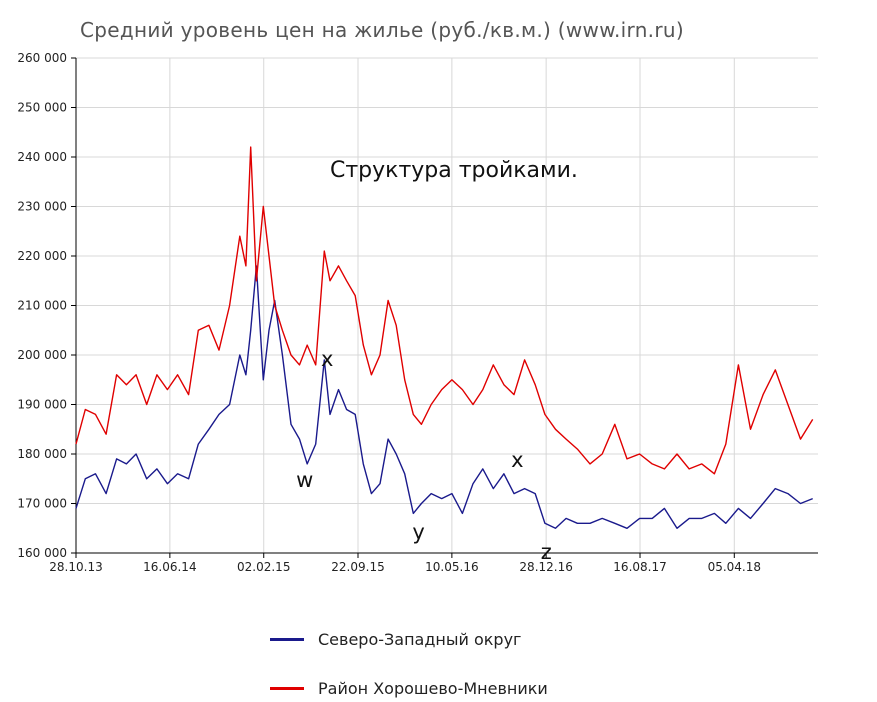  I want to click on x-tick-label: 22.09.15, so click(357, 567).